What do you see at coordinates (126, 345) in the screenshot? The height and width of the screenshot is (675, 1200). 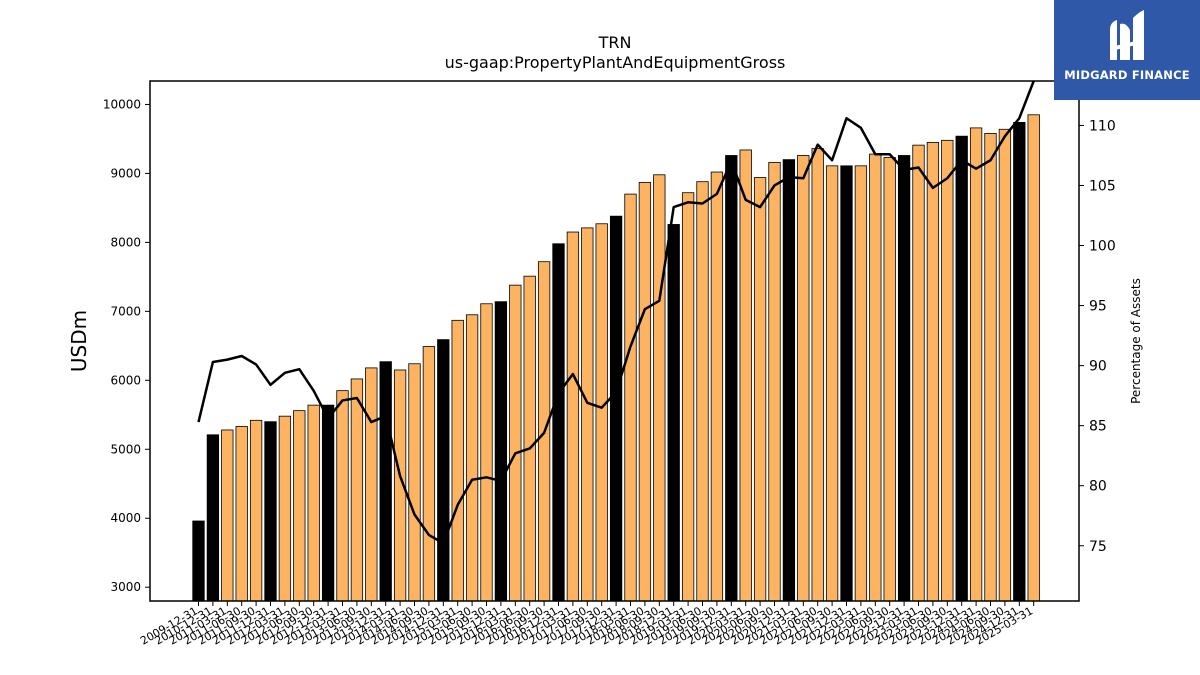 I see `y-axis: 3000 4000 5000 6000 7000 8000 9000 10000` at bounding box center [126, 345].